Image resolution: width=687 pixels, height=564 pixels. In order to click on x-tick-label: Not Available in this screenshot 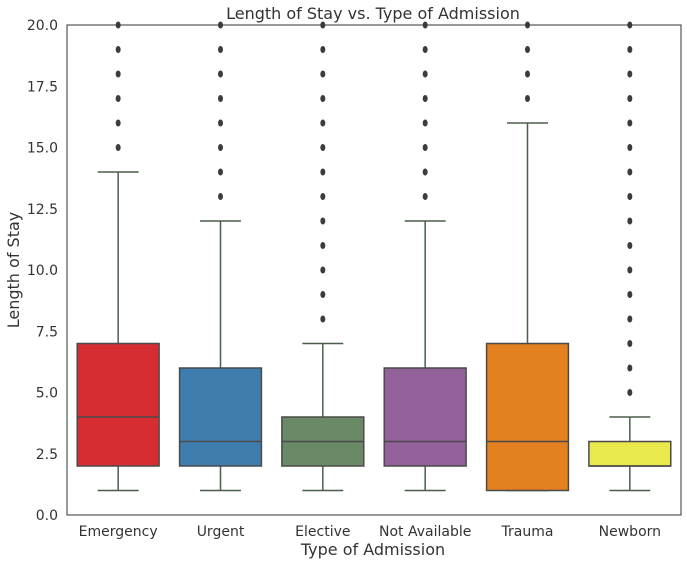, I will do `click(425, 532)`.